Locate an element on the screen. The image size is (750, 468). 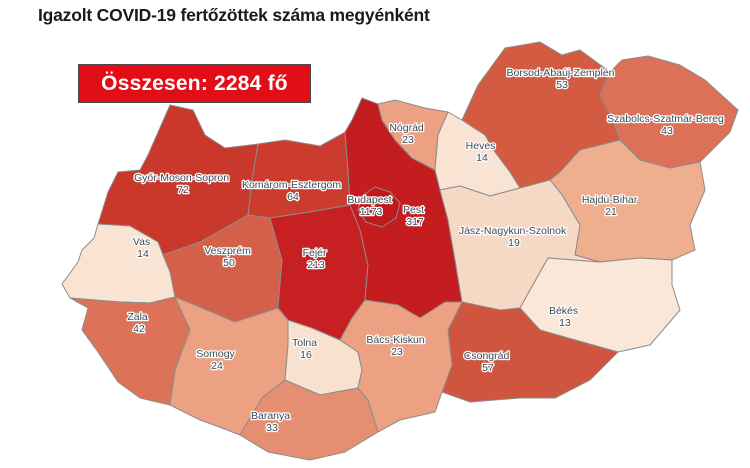
county-name: Jász-Nagykun-Szolnok is located at coordinates (513, 231).